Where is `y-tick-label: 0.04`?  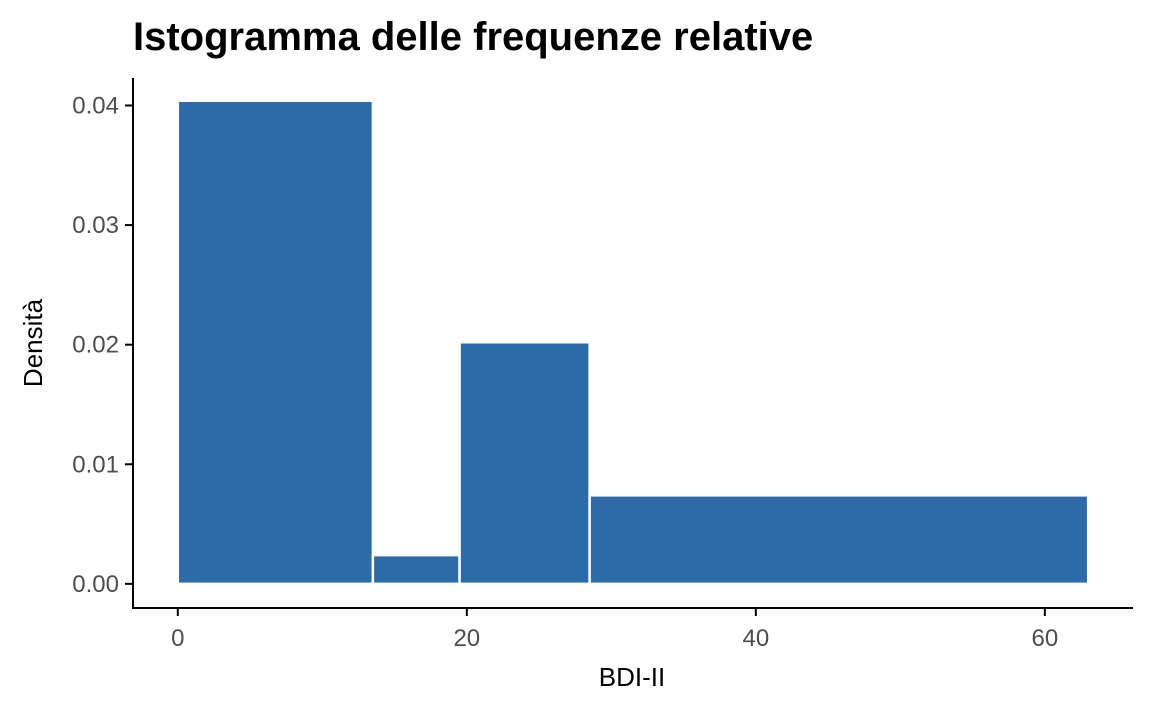
y-tick-label: 0.04 is located at coordinates (95, 106).